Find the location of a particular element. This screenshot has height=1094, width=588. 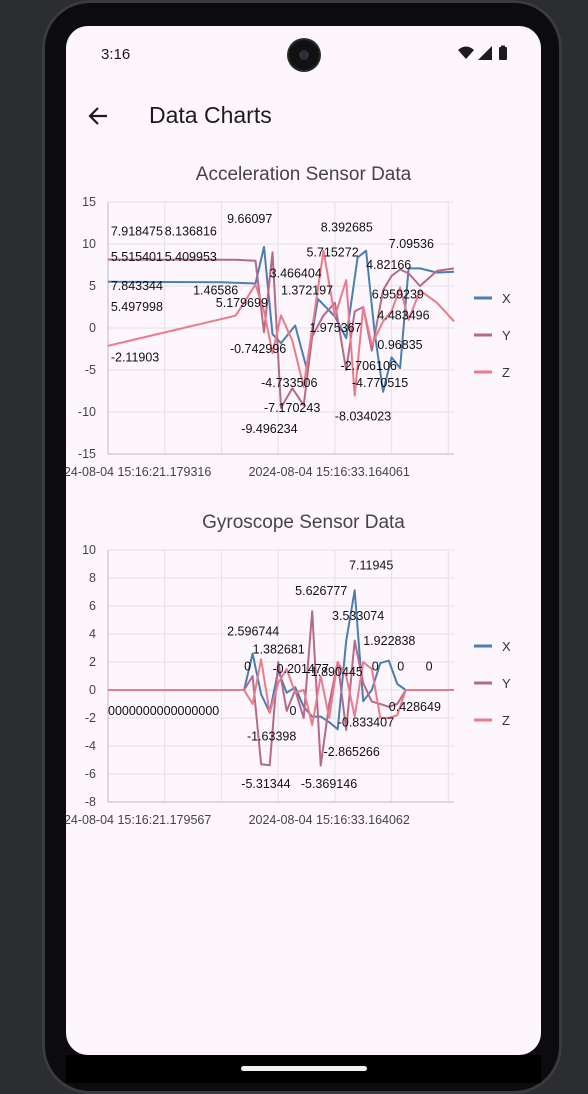

data-label: 5.626777 is located at coordinates (321, 591).